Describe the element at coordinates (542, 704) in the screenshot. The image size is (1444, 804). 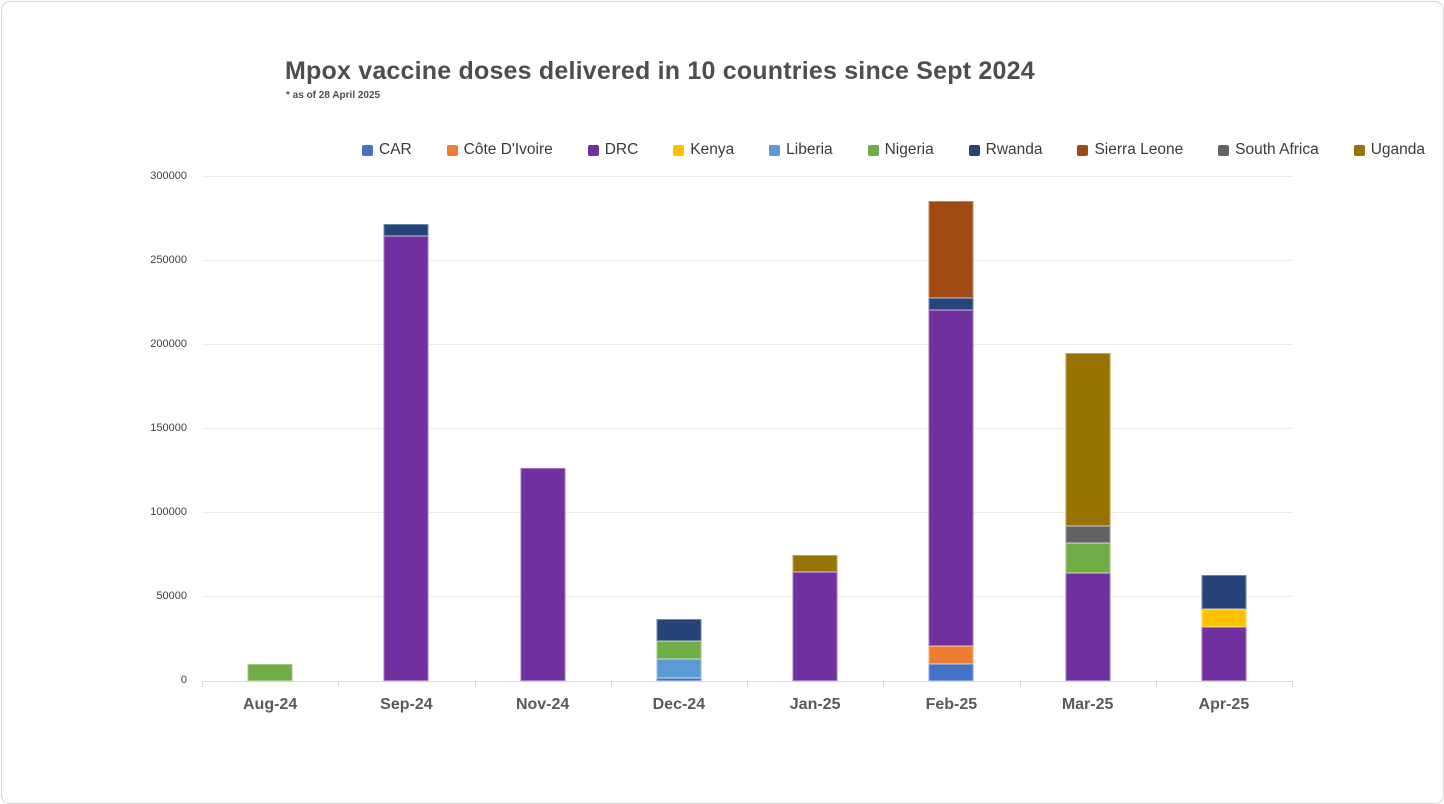
I see `x-tick-label-nov-24: Nov-24` at that location.